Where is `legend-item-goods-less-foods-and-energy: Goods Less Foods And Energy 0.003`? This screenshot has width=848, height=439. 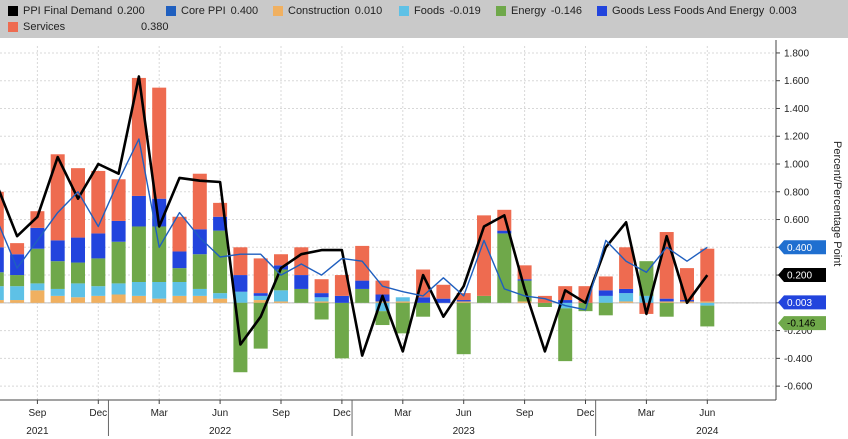
legend-item-goods-less-foods-and-energy: Goods Less Foods And Energy 0.003 is located at coordinates (697, 11).